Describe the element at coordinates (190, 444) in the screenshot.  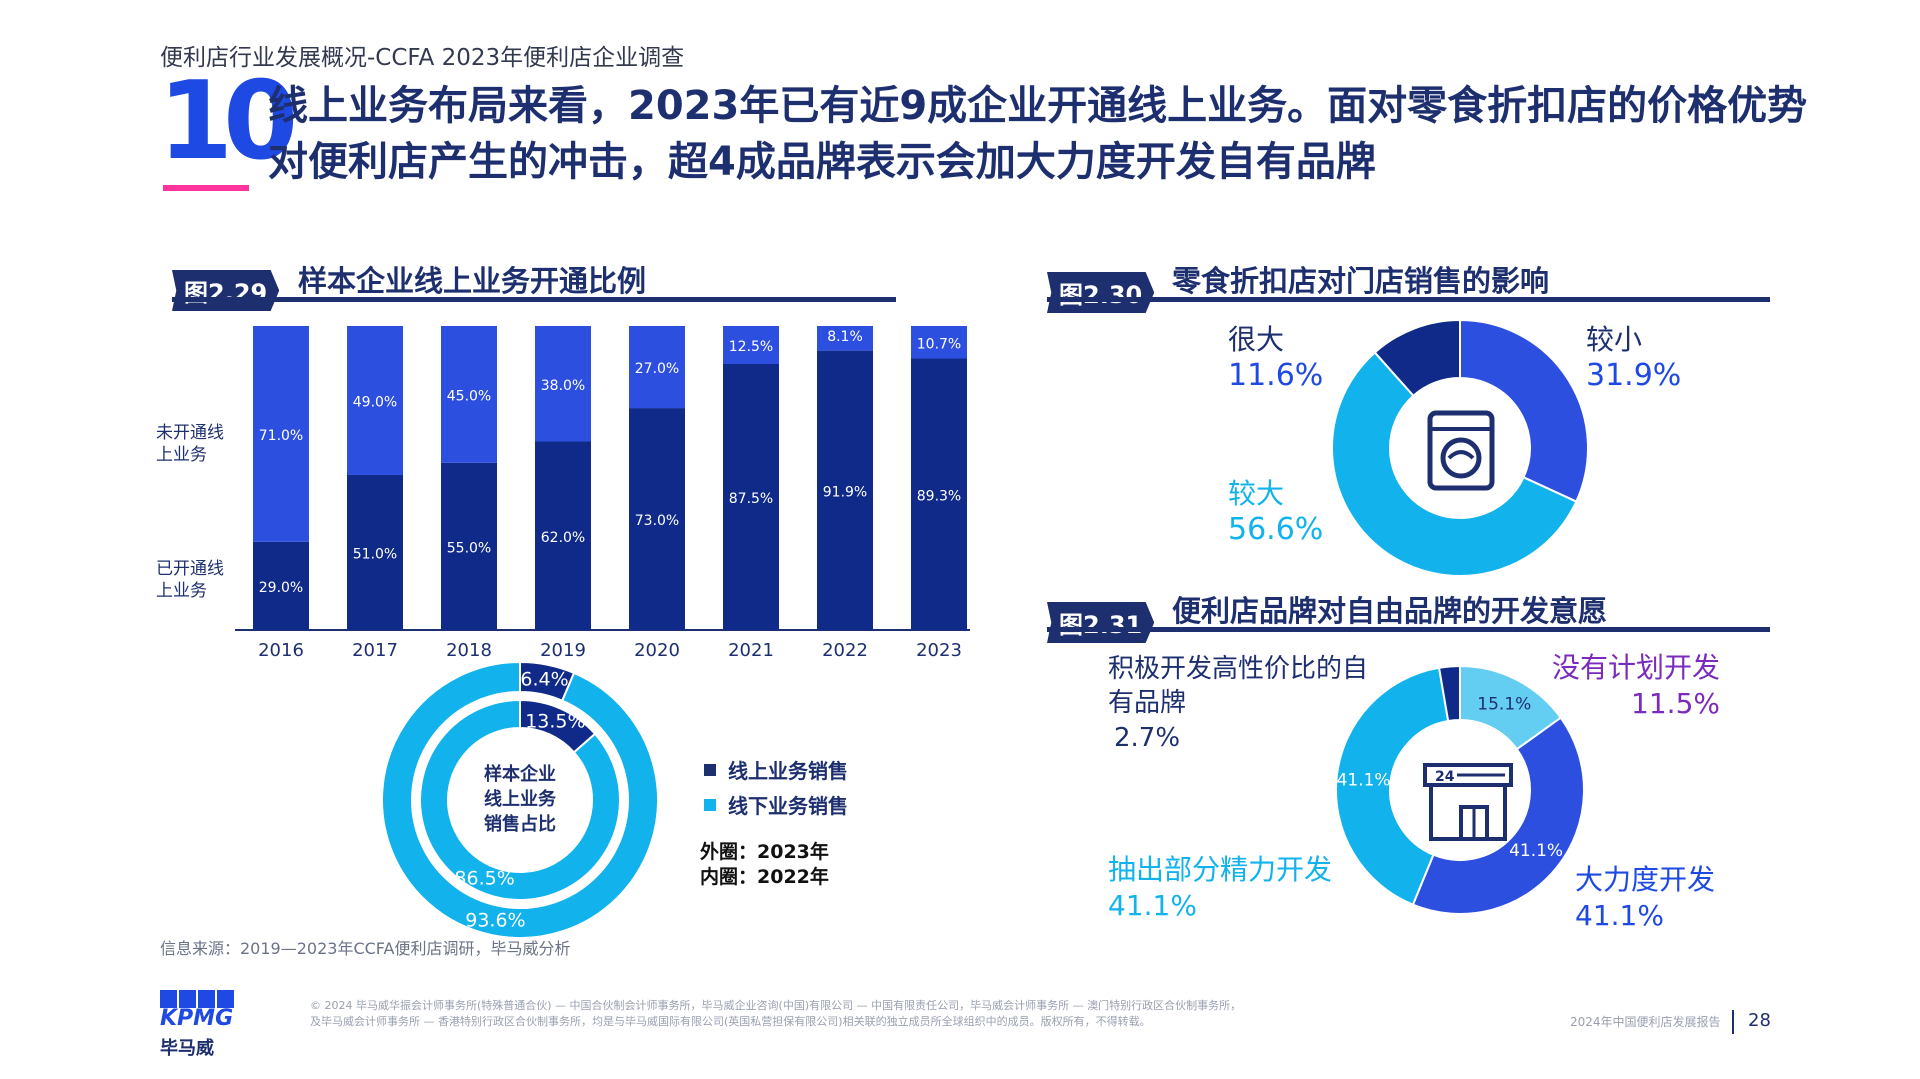
I see `legend-not-online: 未开通线 上业务` at that location.